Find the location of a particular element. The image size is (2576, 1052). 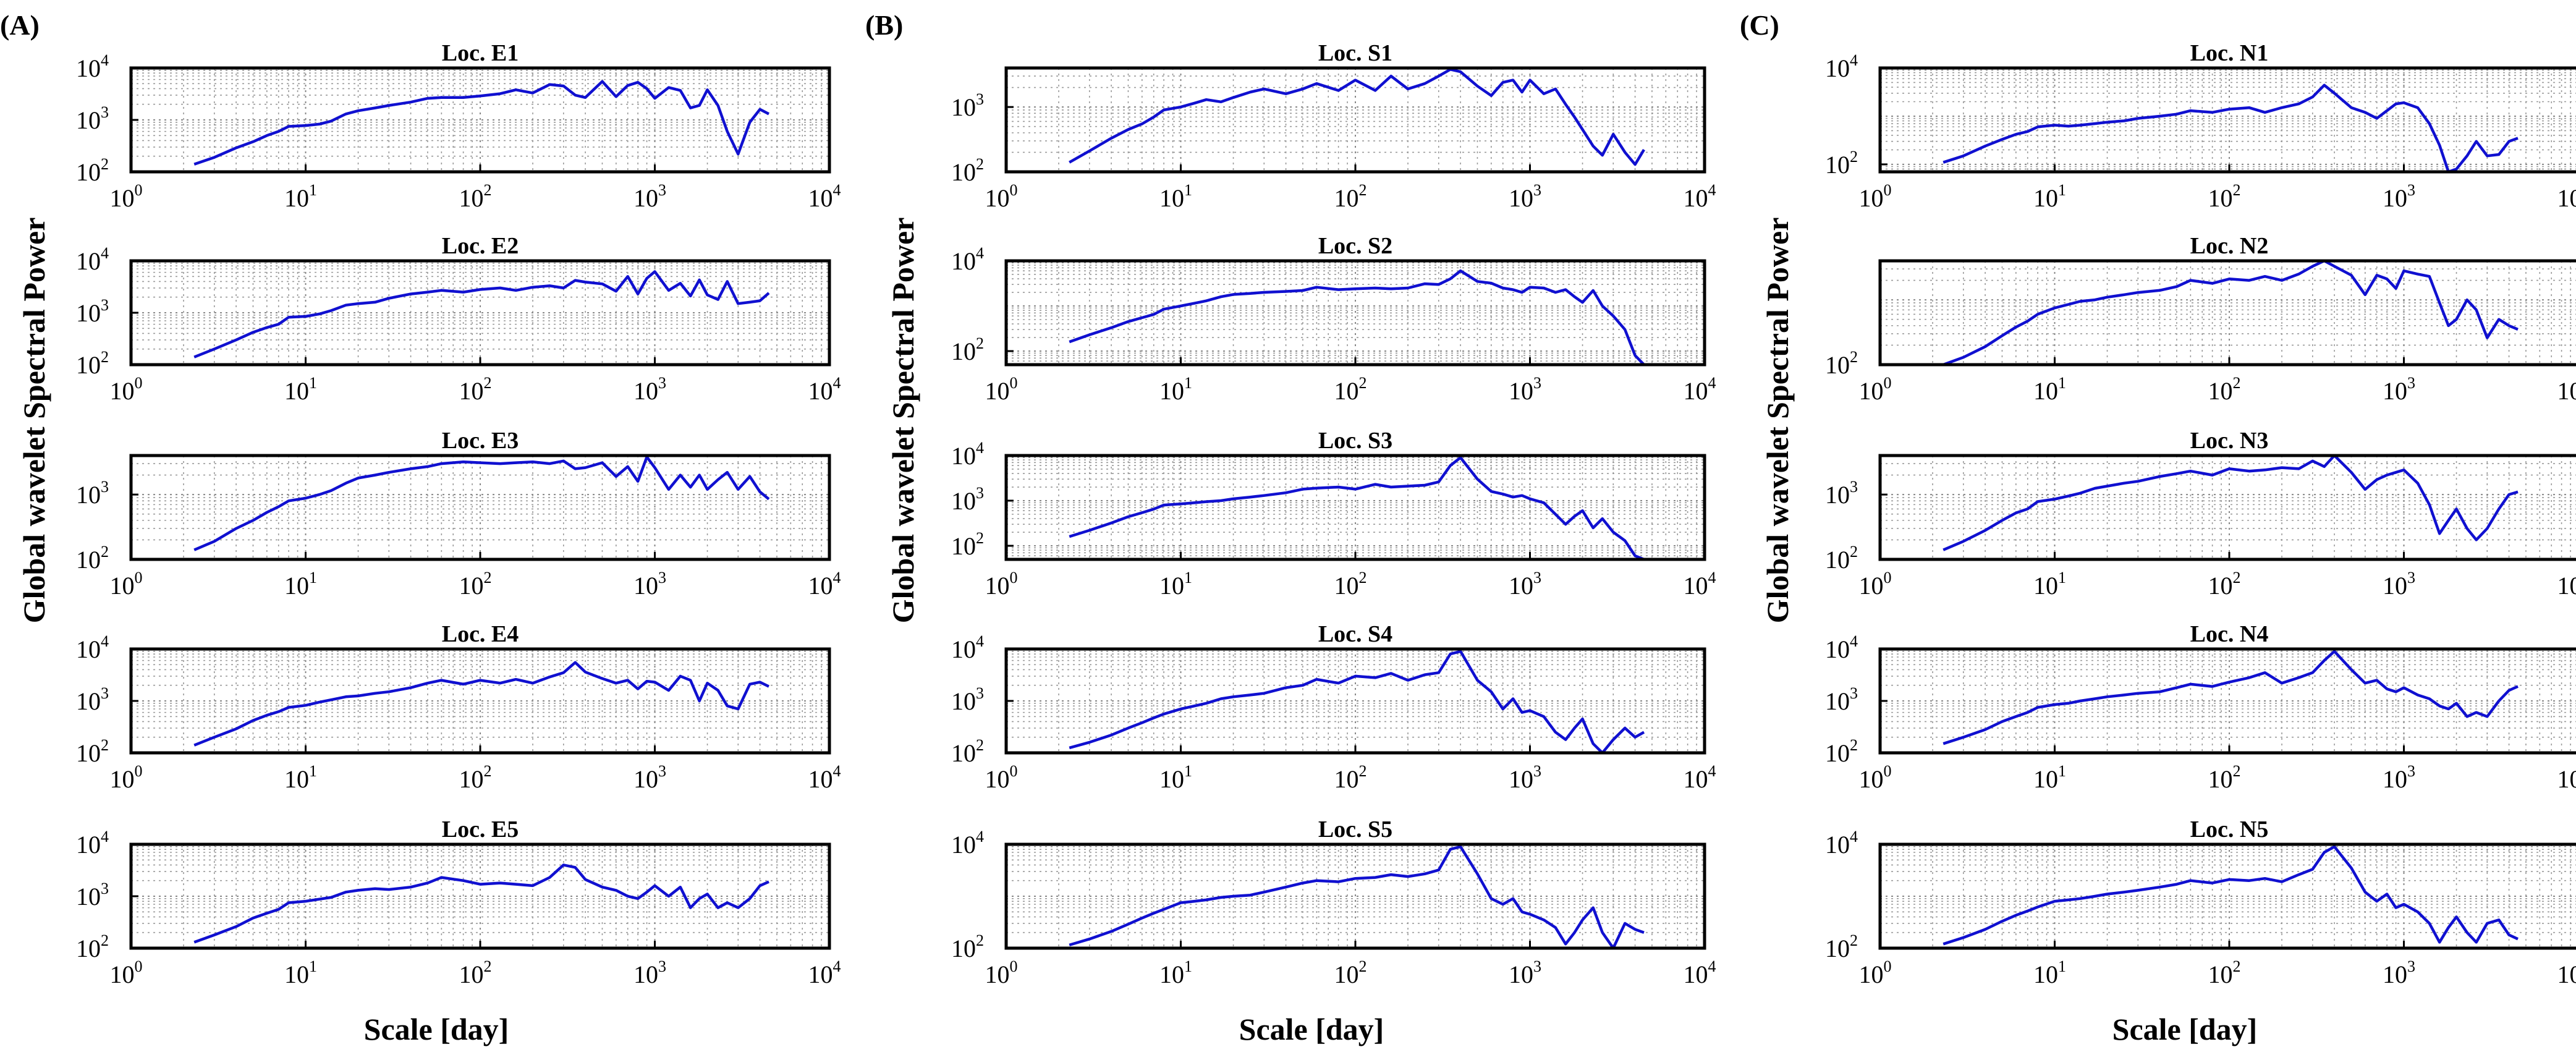

subplot-locs1: Loc. S1 100 10¹ 10² 10³ 10⁴ 10² 10³ is located at coordinates (1333, 126).